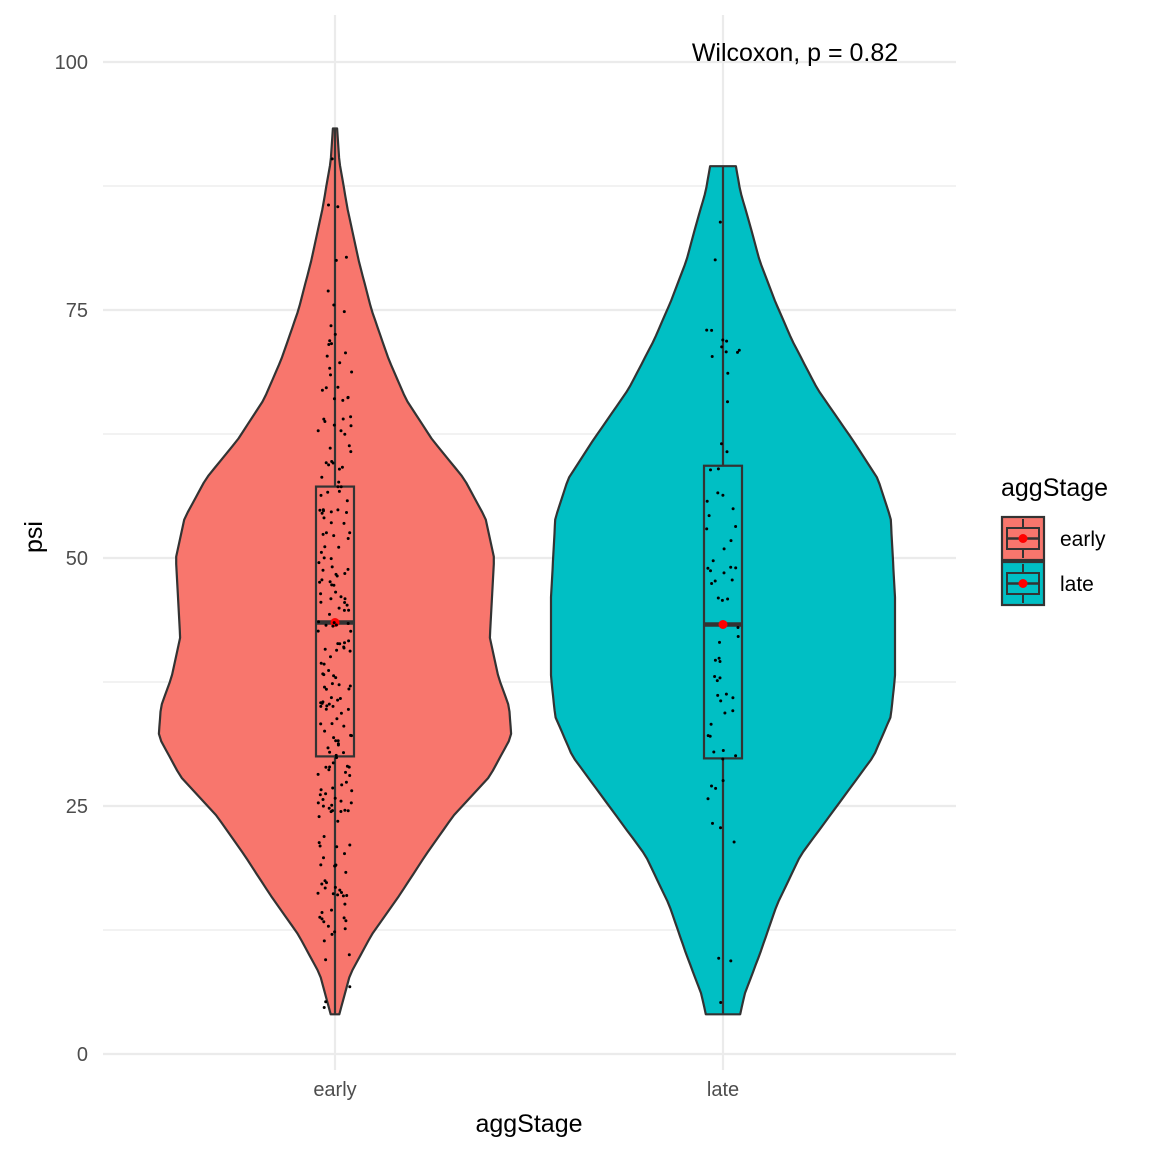 Image resolution: width=1152 pixels, height=1152 pixels. I want to click on mean-point-late, so click(723, 624).